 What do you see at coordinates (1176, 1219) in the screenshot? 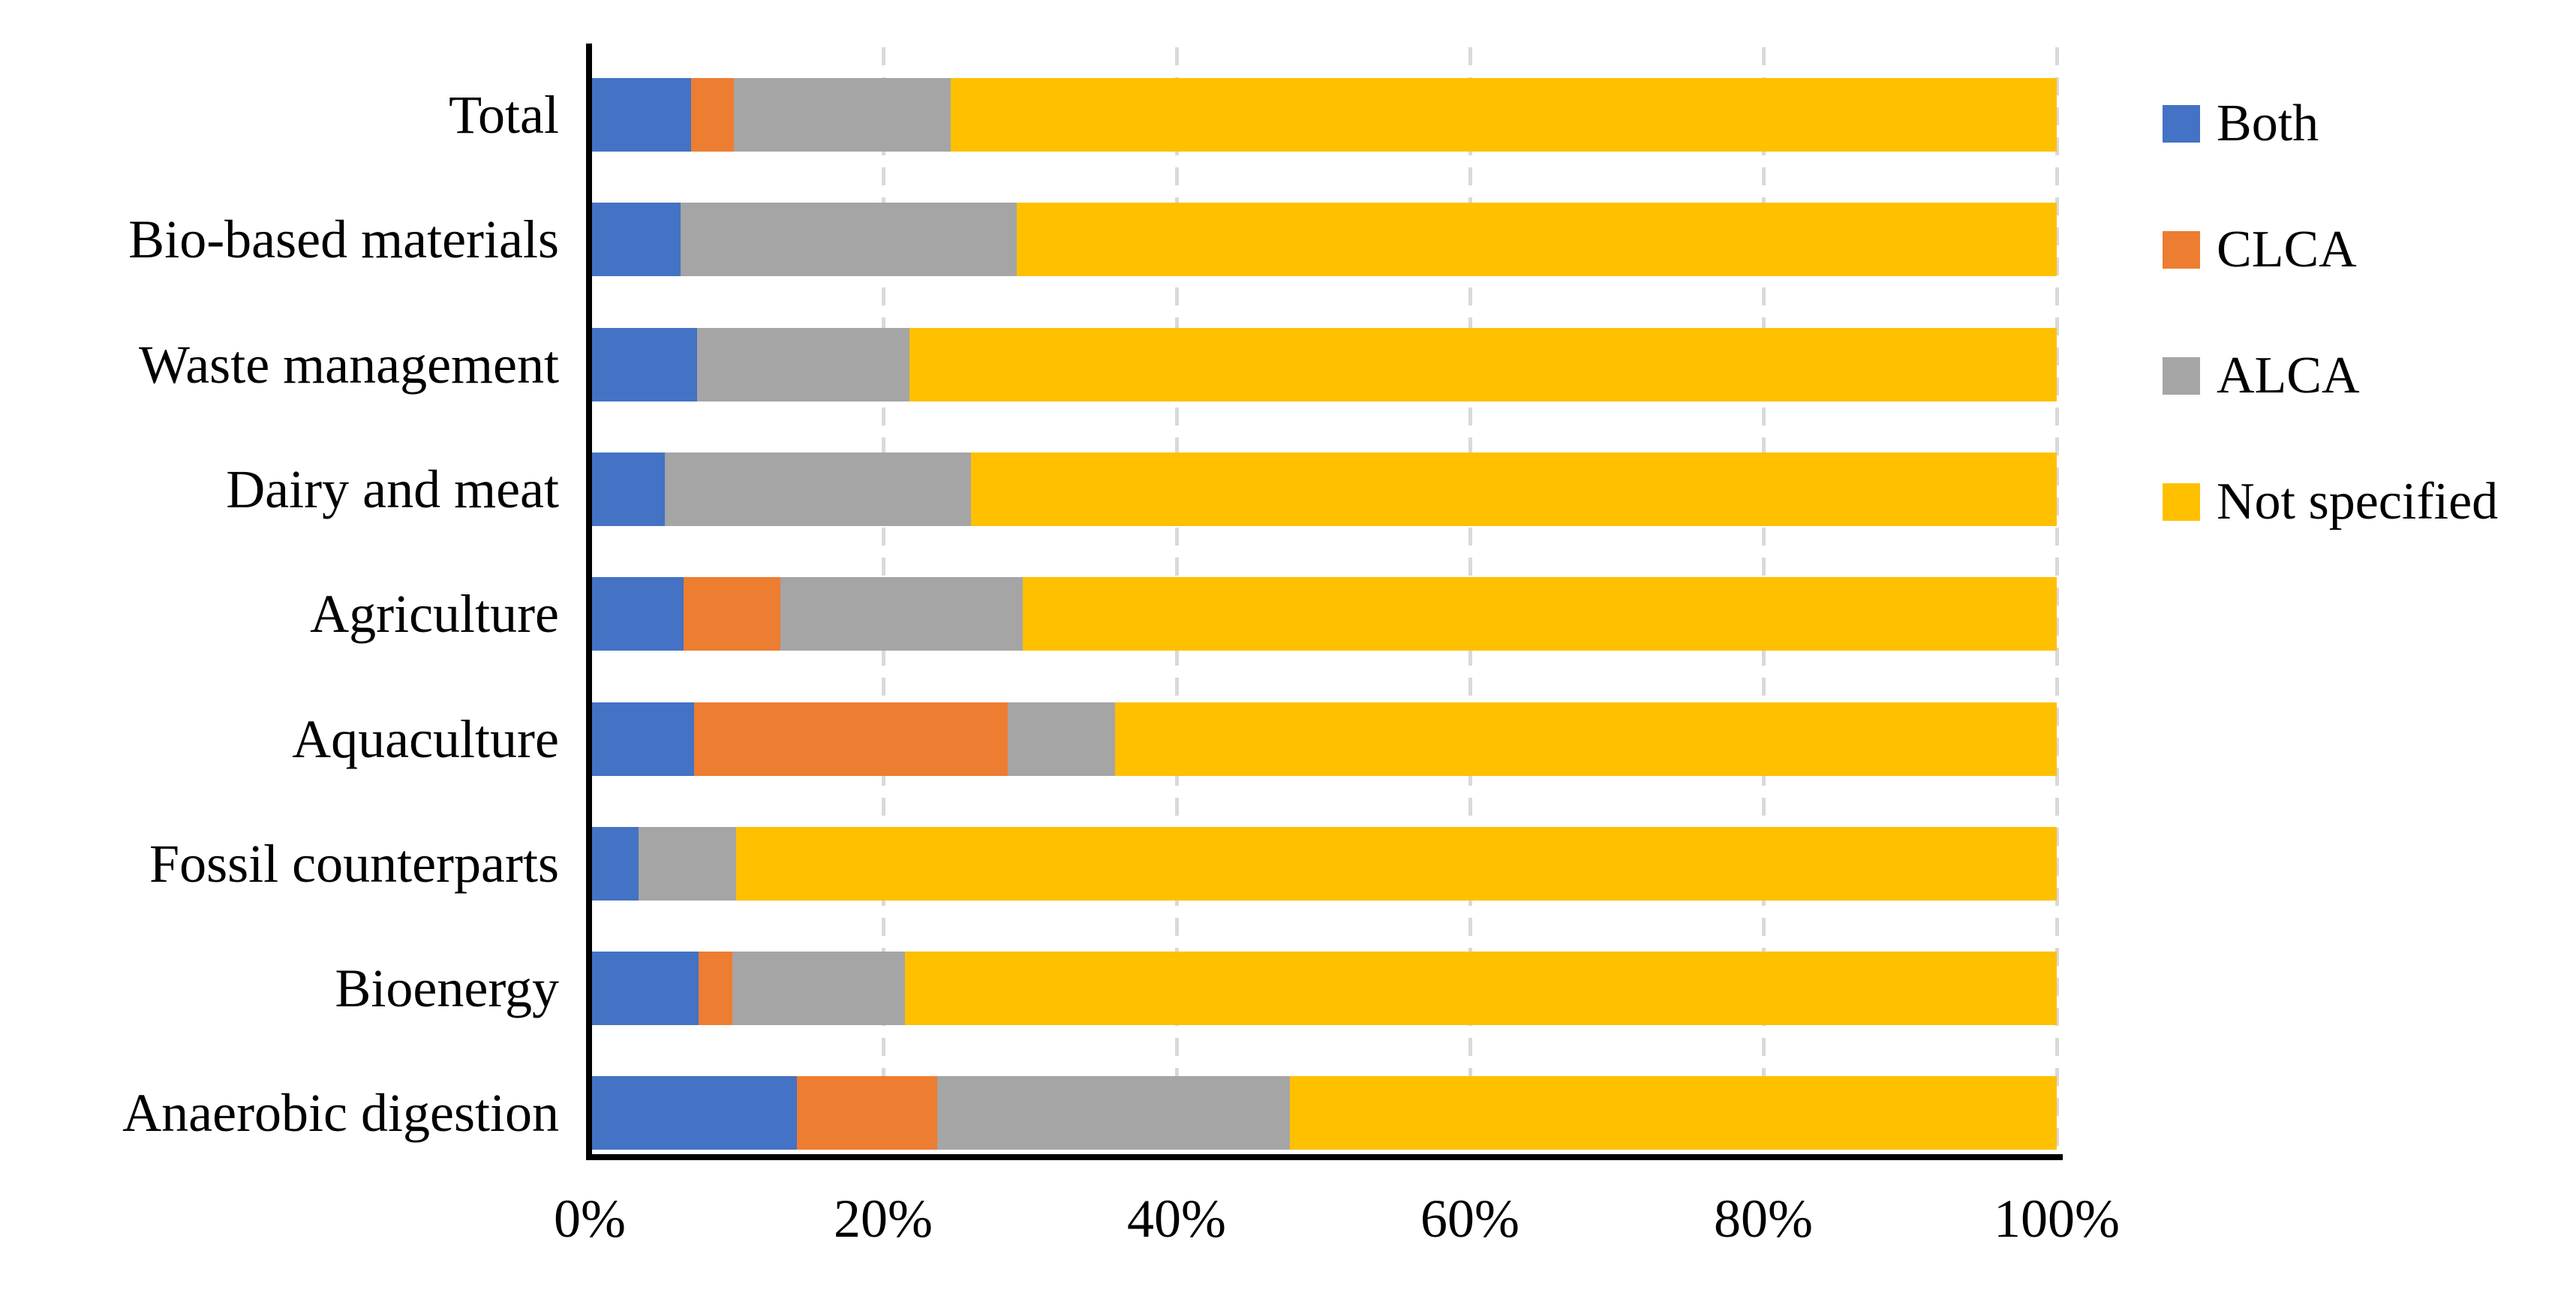
I see `x-tick-label: 40%` at bounding box center [1176, 1219].